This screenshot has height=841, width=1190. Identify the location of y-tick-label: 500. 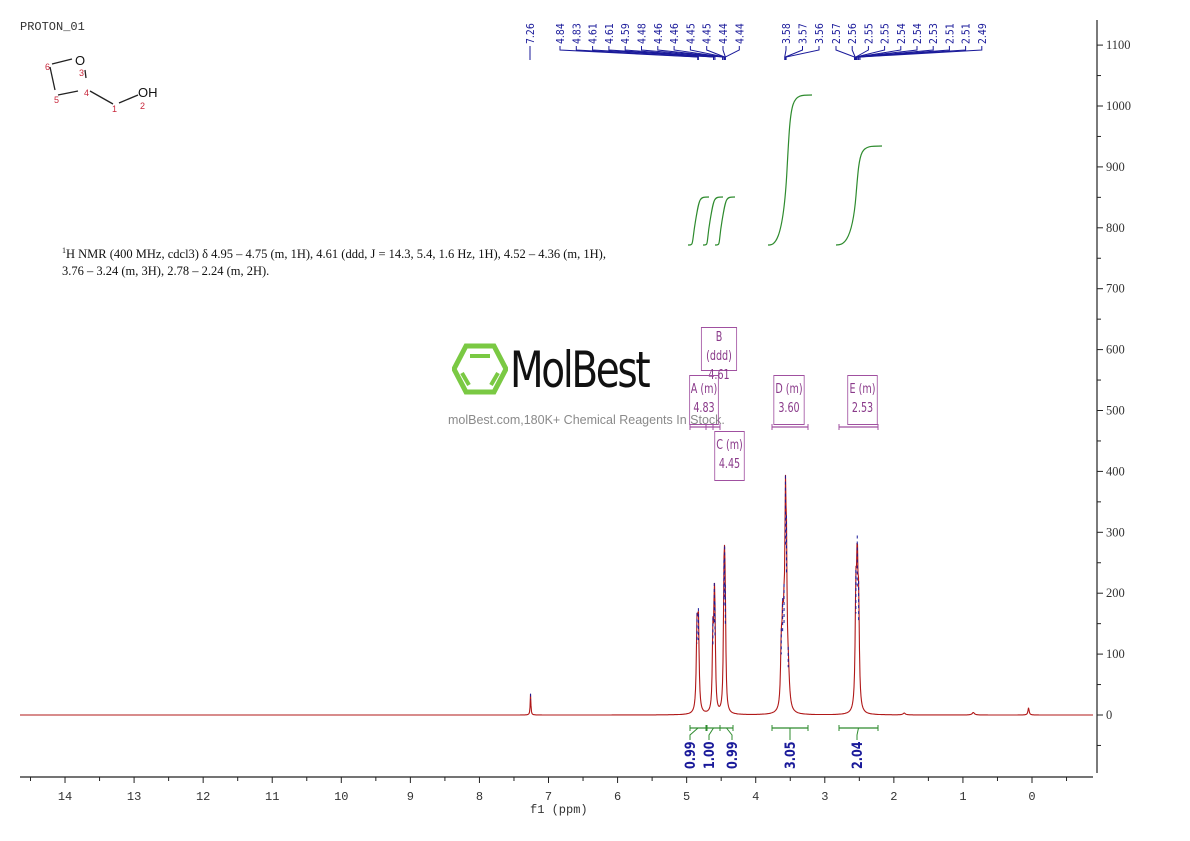
(1115, 411).